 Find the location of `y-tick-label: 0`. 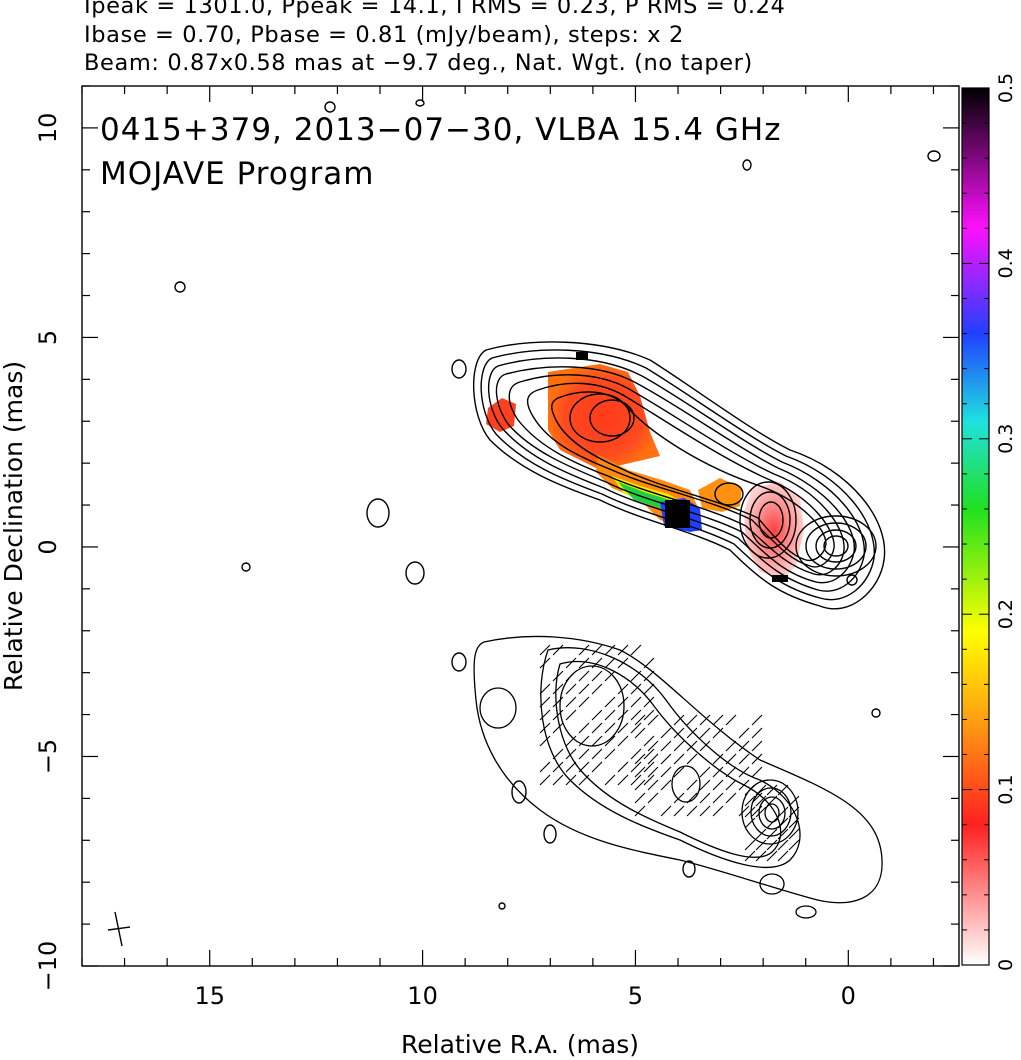

y-tick-label: 0 is located at coordinates (48, 546).